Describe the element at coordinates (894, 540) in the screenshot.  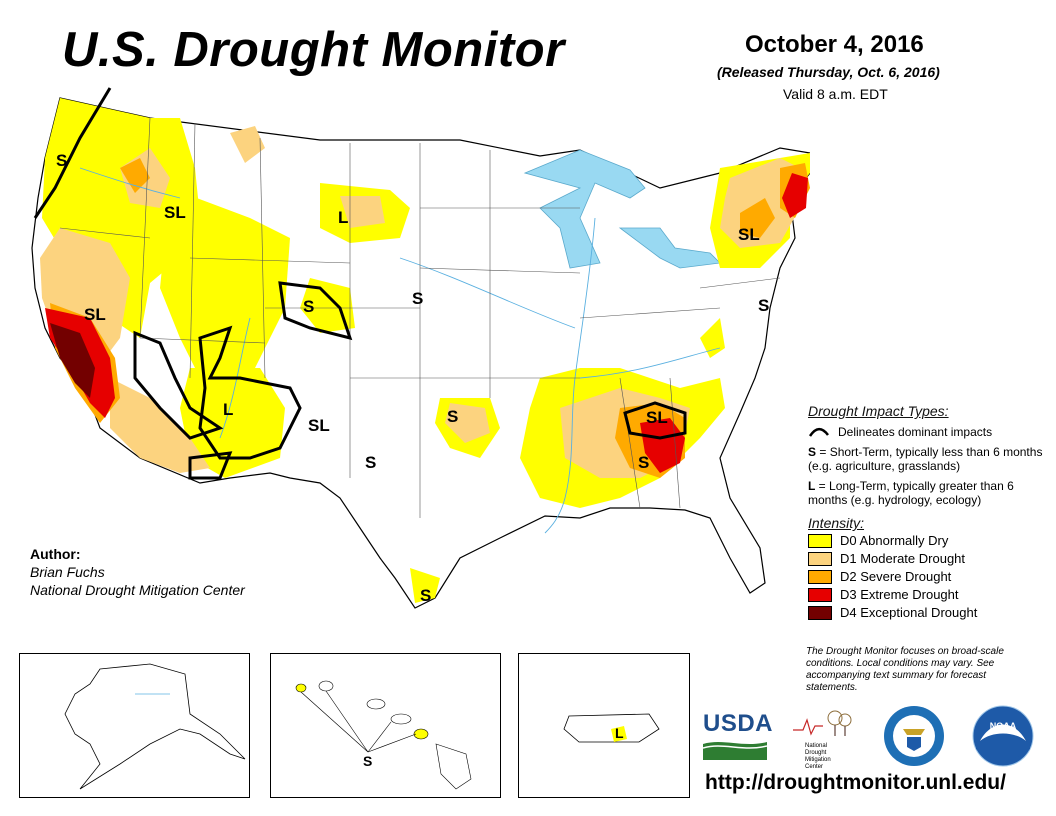
I see `intensity-label-0: D0 Abnormally Dry` at that location.